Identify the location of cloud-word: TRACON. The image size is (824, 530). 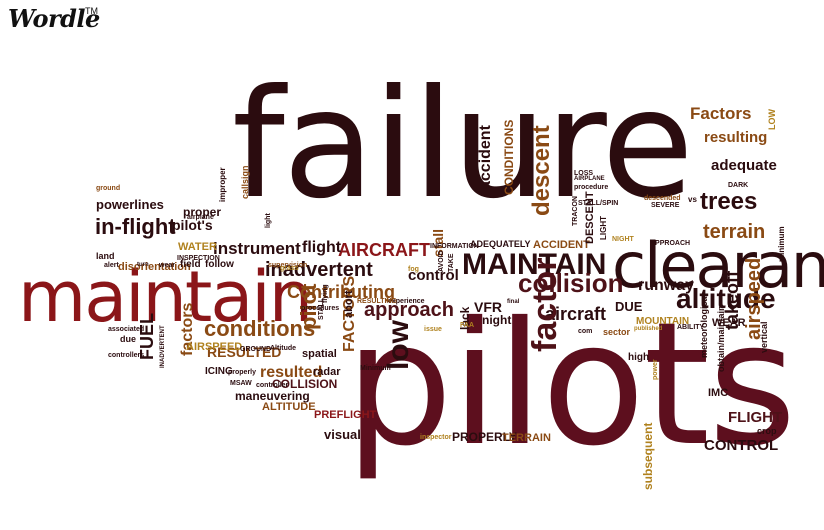
(575, 211).